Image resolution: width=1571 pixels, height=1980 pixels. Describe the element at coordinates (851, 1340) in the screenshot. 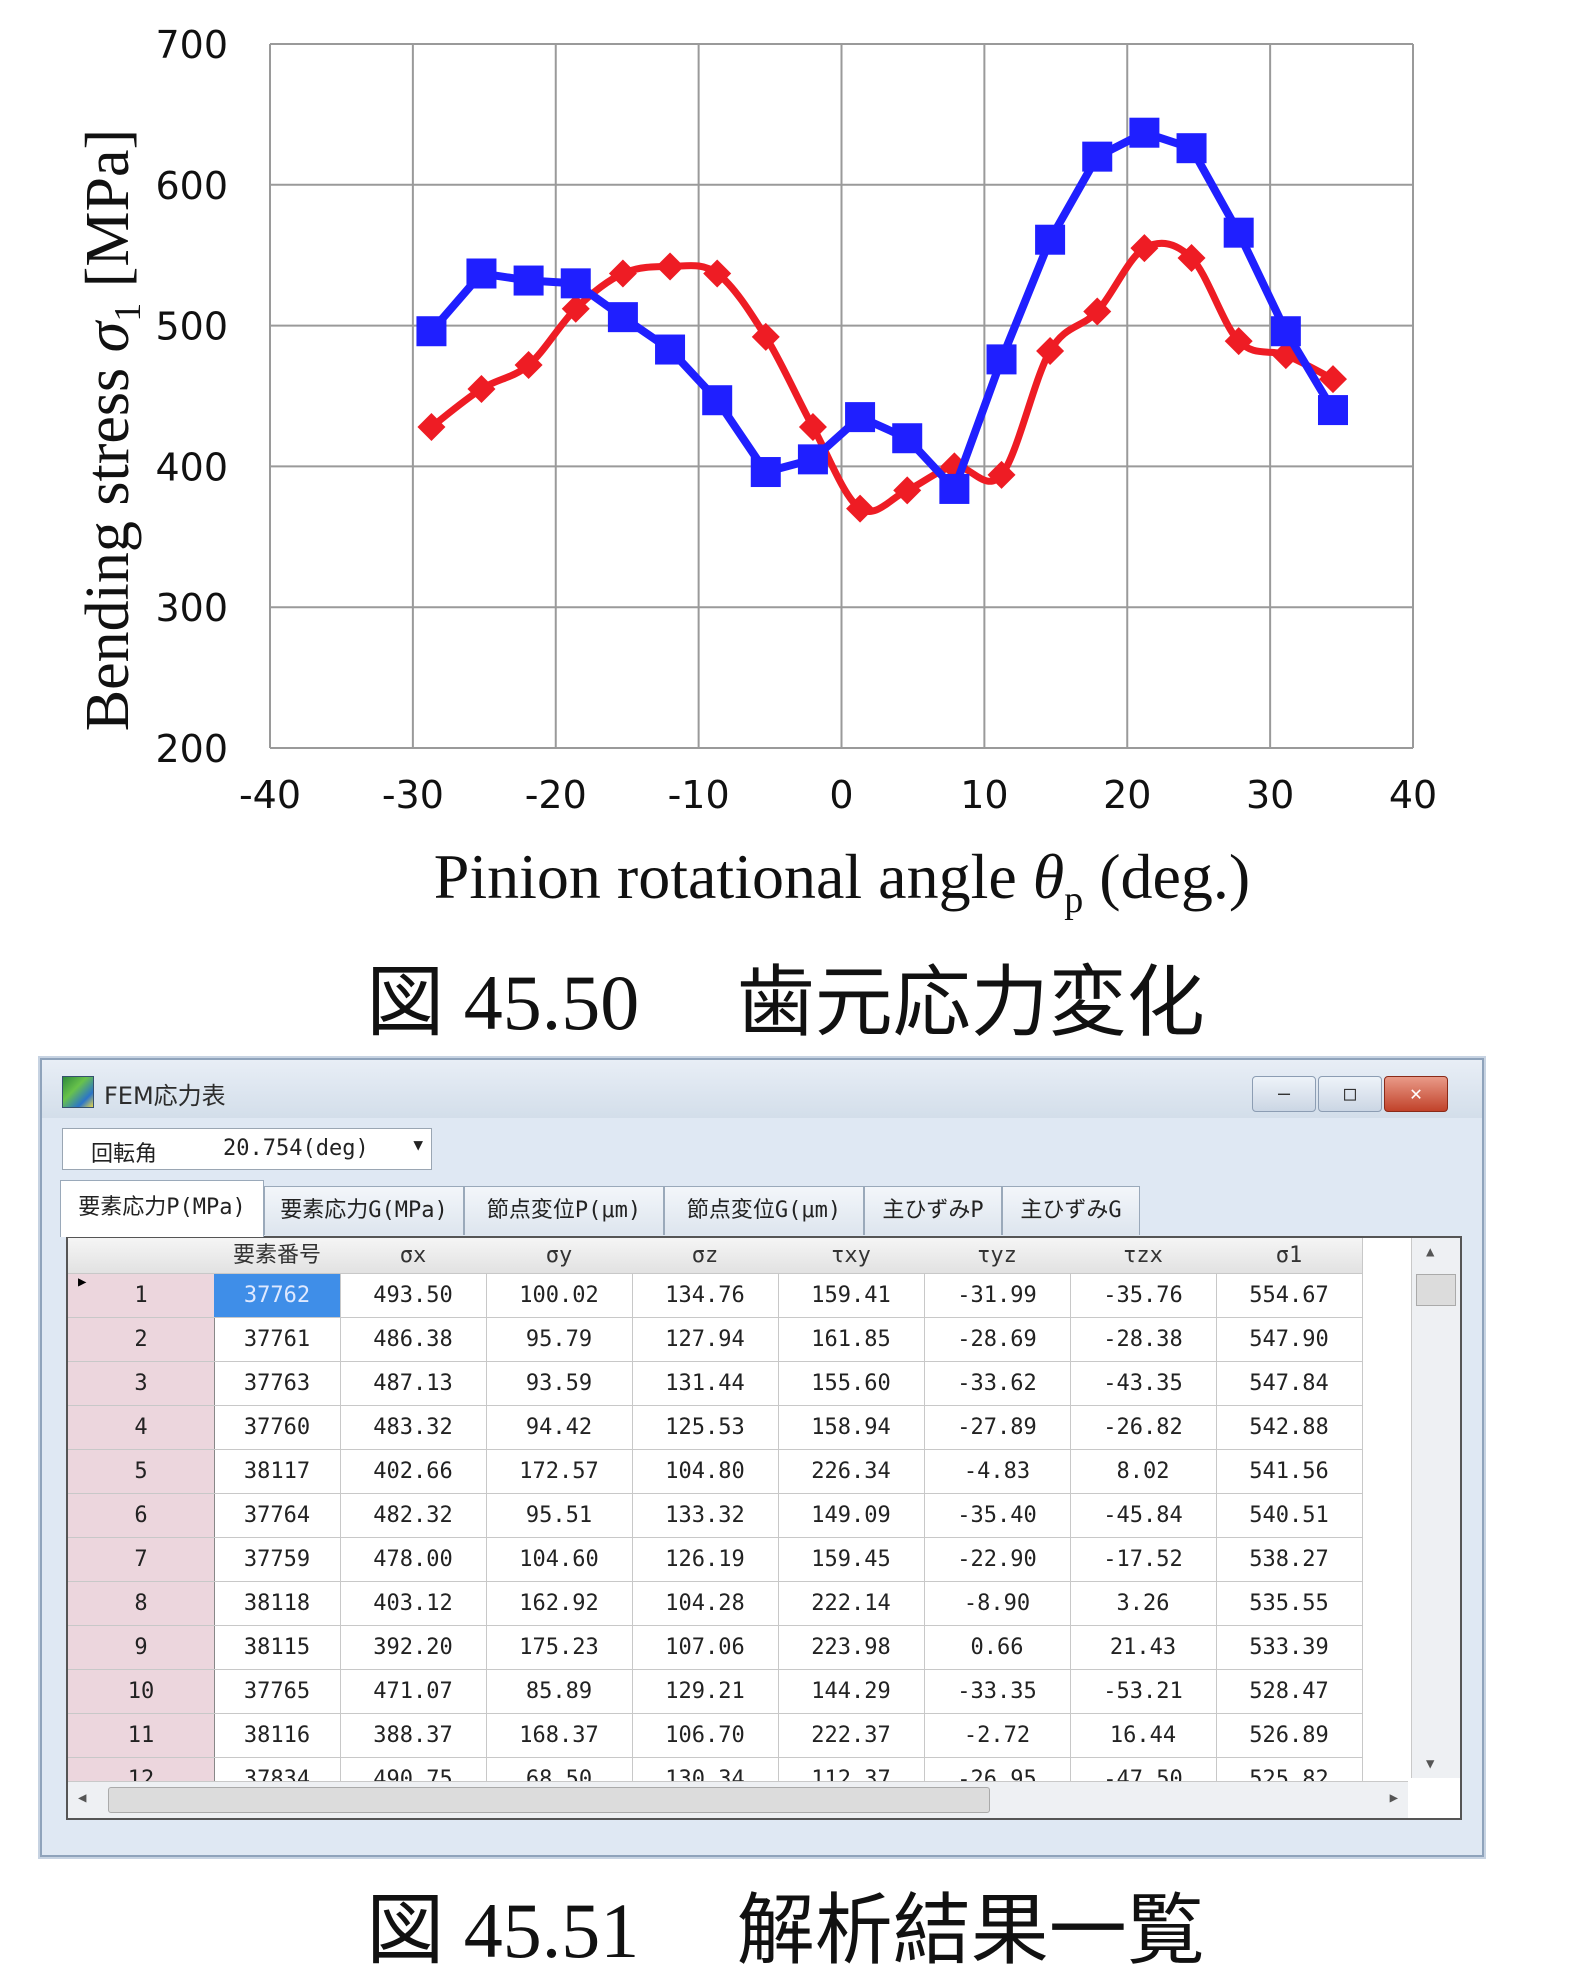

I see `table-cell: 161.85` at that location.